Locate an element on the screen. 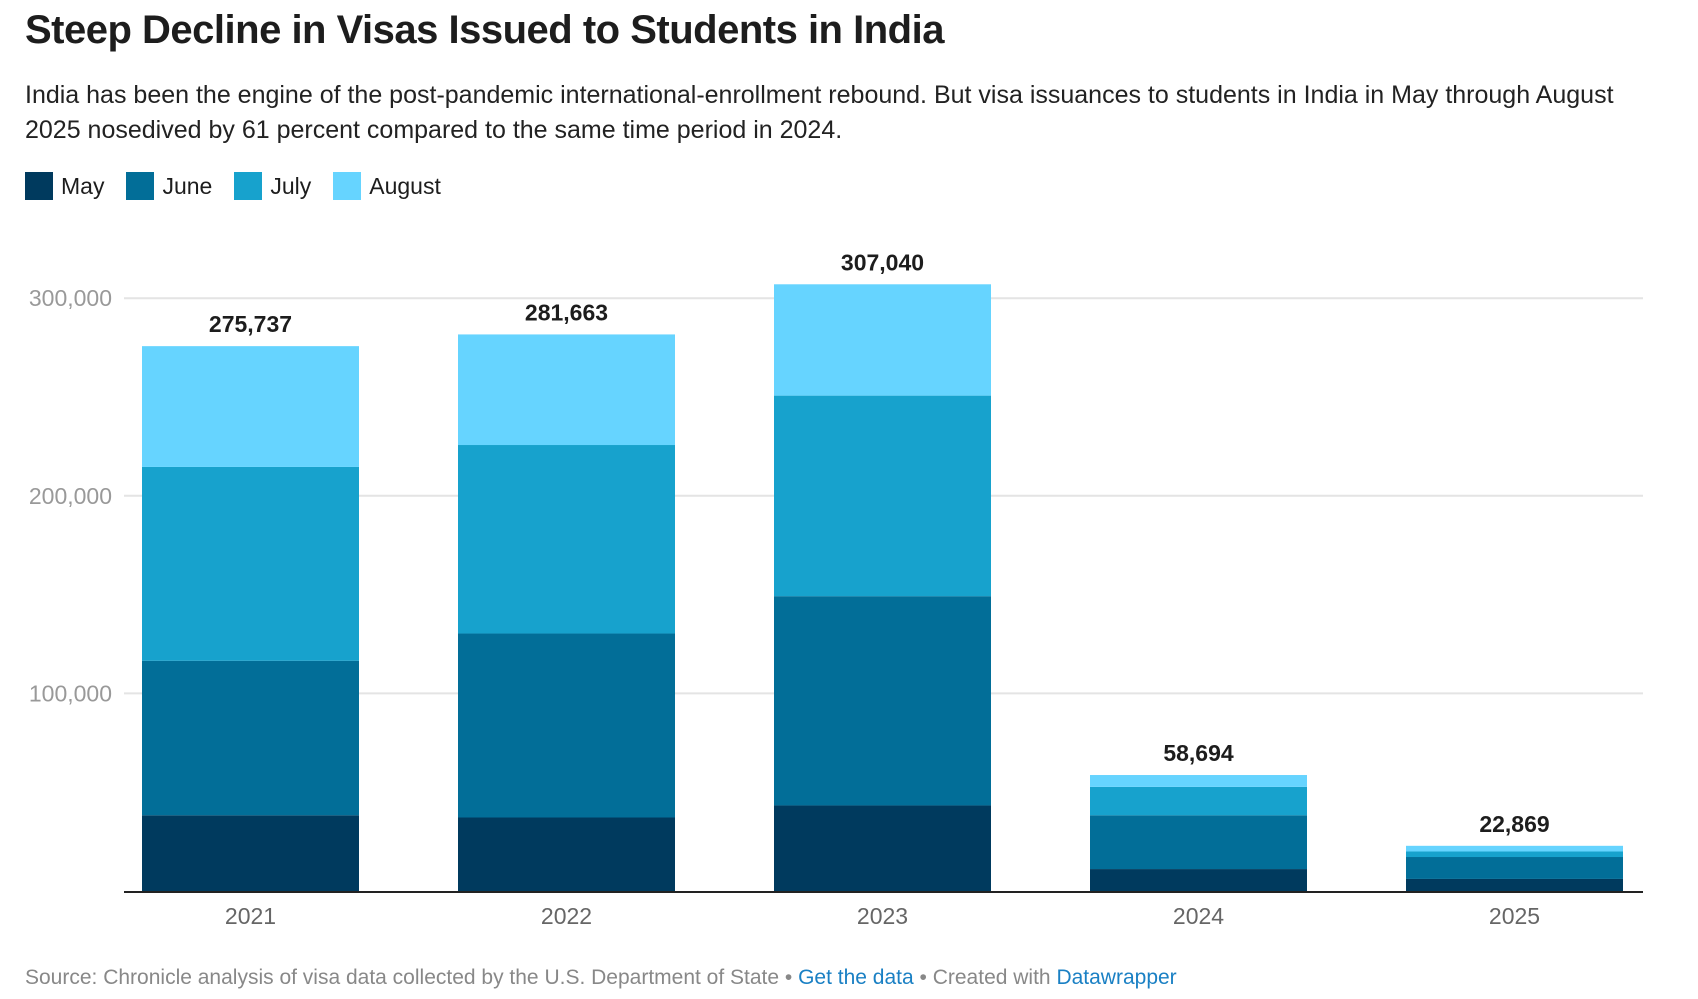 The image size is (1698, 999). bar-segment-june-2025 is located at coordinates (1514, 868).